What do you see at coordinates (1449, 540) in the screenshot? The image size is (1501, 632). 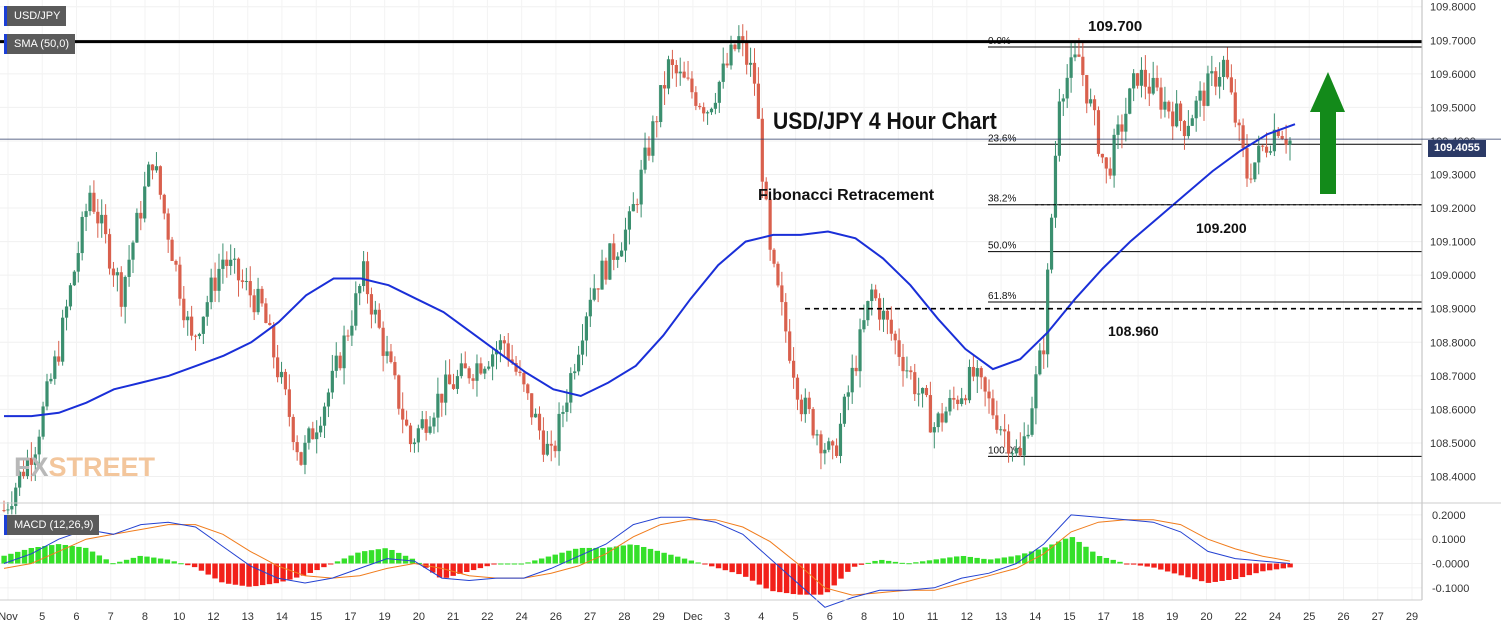 I see `macd-tick-label: 0.1000` at bounding box center [1449, 540].